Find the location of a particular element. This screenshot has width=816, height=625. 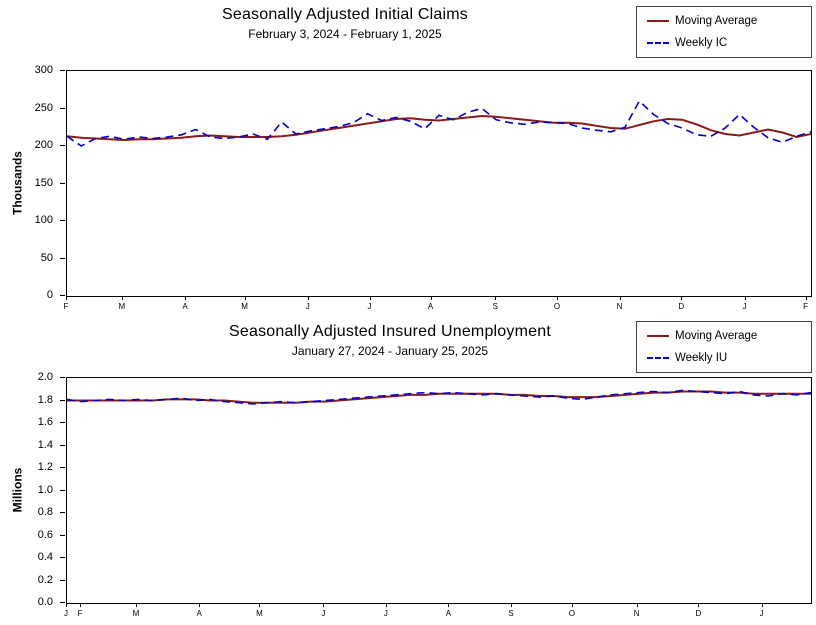

y-tick-label: 0.4 is located at coordinates (45, 557).